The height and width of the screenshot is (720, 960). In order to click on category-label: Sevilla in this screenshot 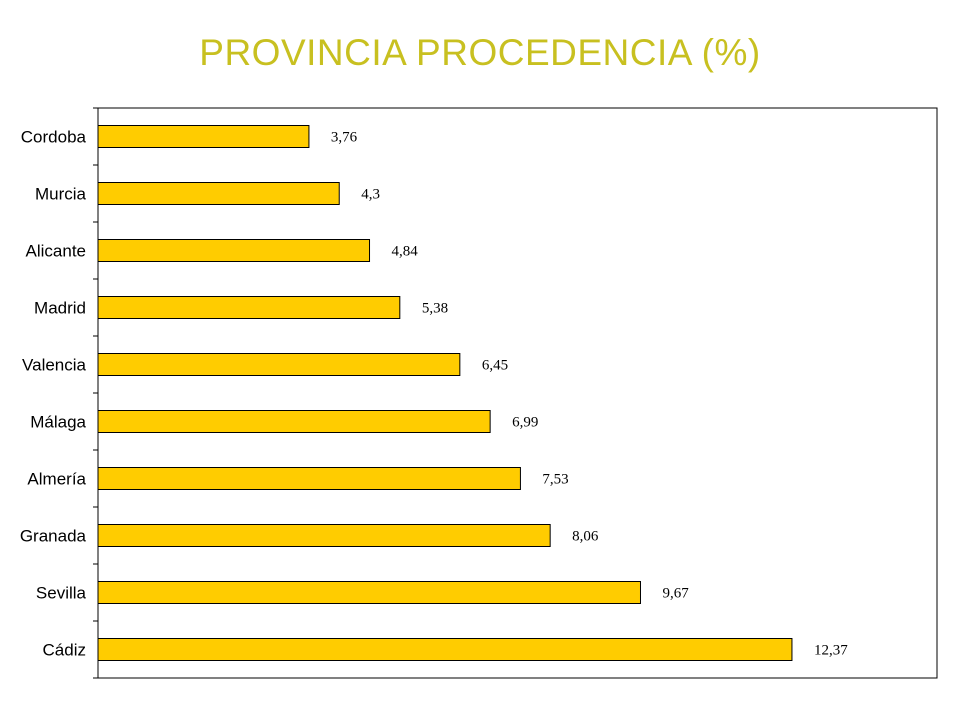, I will do `click(61, 593)`.